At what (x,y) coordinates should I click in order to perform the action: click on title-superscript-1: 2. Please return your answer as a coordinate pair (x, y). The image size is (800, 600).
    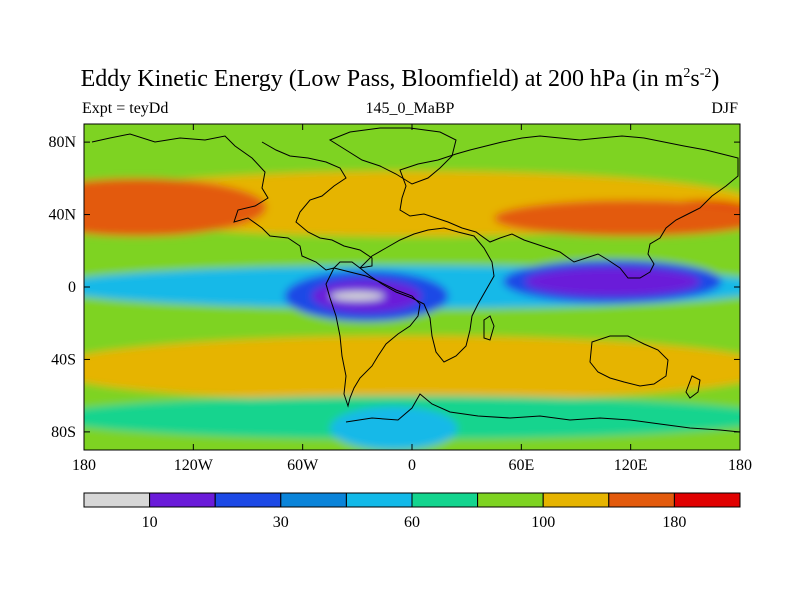
    Looking at the image, I should click on (687, 73).